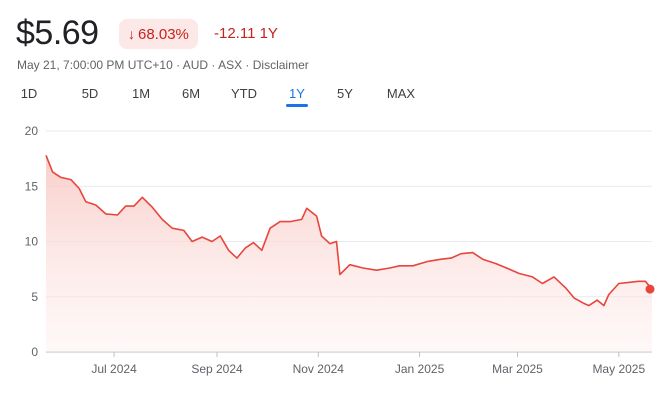  I want to click on x-tick-label: Jan 2025, so click(420, 369).